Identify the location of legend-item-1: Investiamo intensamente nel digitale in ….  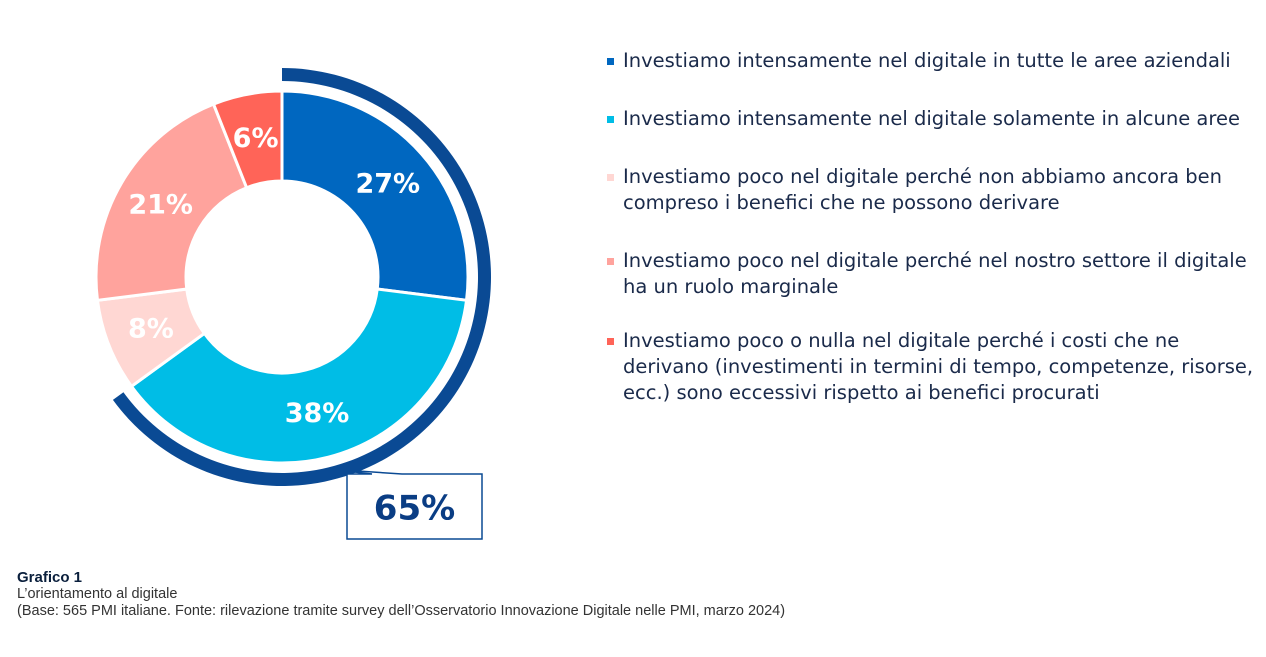
(932, 61).